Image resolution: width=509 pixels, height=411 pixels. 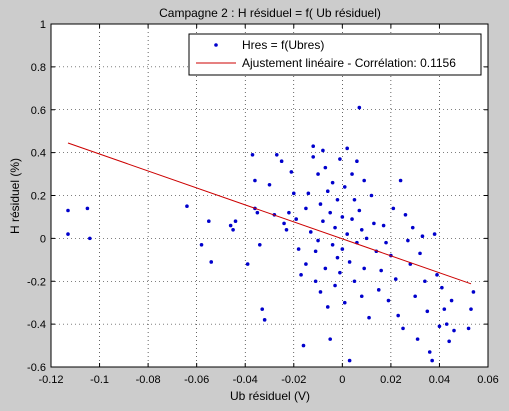 What do you see at coordinates (36, 282) in the screenshot?
I see `y-tick-label: -0.2` at bounding box center [36, 282].